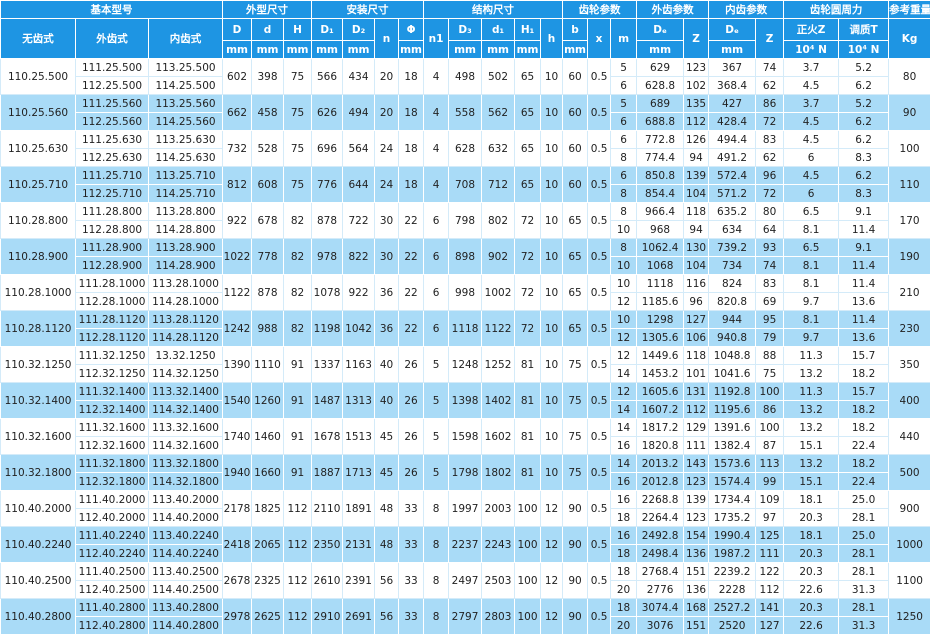 The image size is (930, 636). I want to click on table-cell: 2797, so click(465, 616).